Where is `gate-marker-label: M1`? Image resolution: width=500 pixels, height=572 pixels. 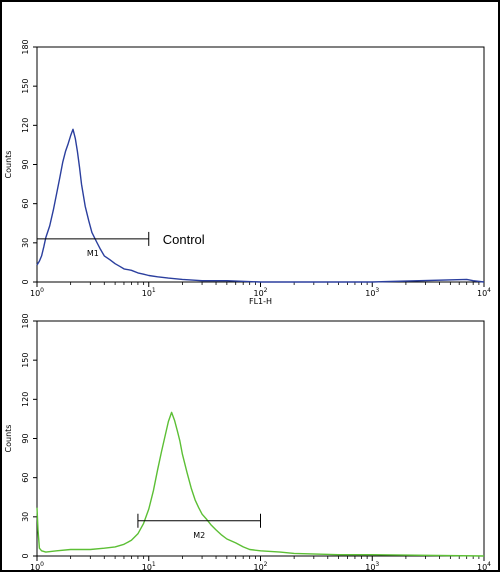
gate-marker-label: M1 is located at coordinates (93, 253).